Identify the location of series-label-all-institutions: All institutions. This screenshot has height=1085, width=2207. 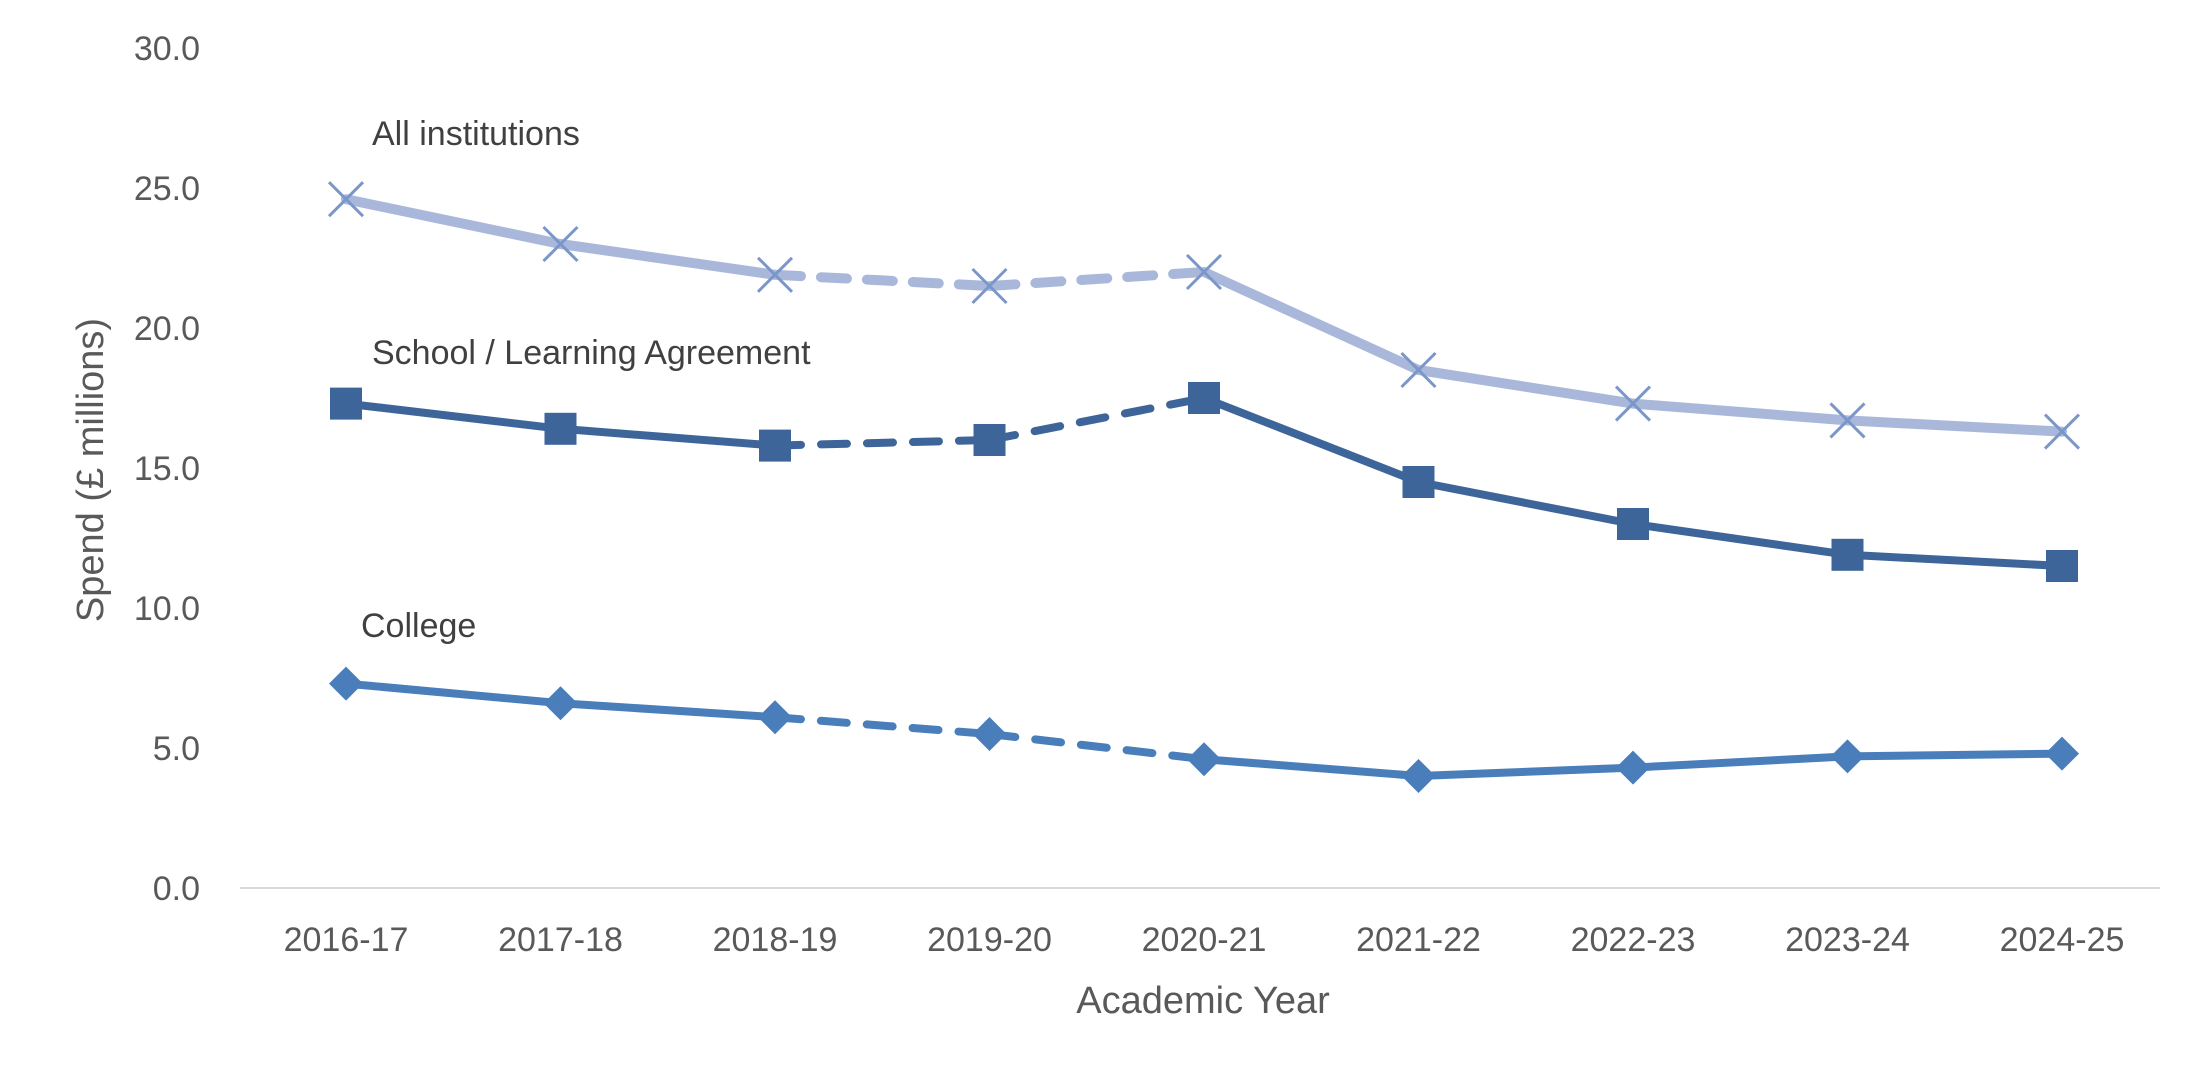
(476, 134).